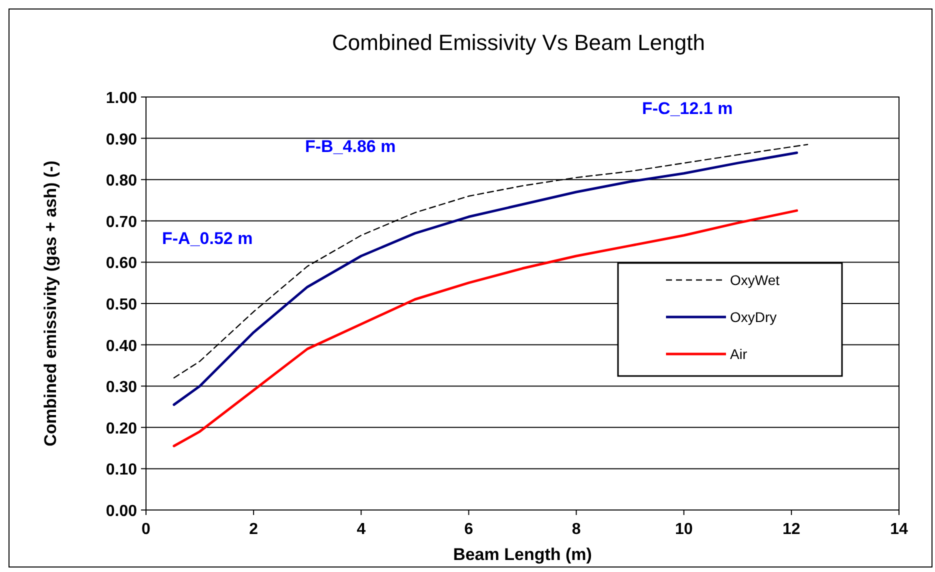  Describe the element at coordinates (122, 98) in the screenshot. I see `y-tick-label: 1.00` at that location.